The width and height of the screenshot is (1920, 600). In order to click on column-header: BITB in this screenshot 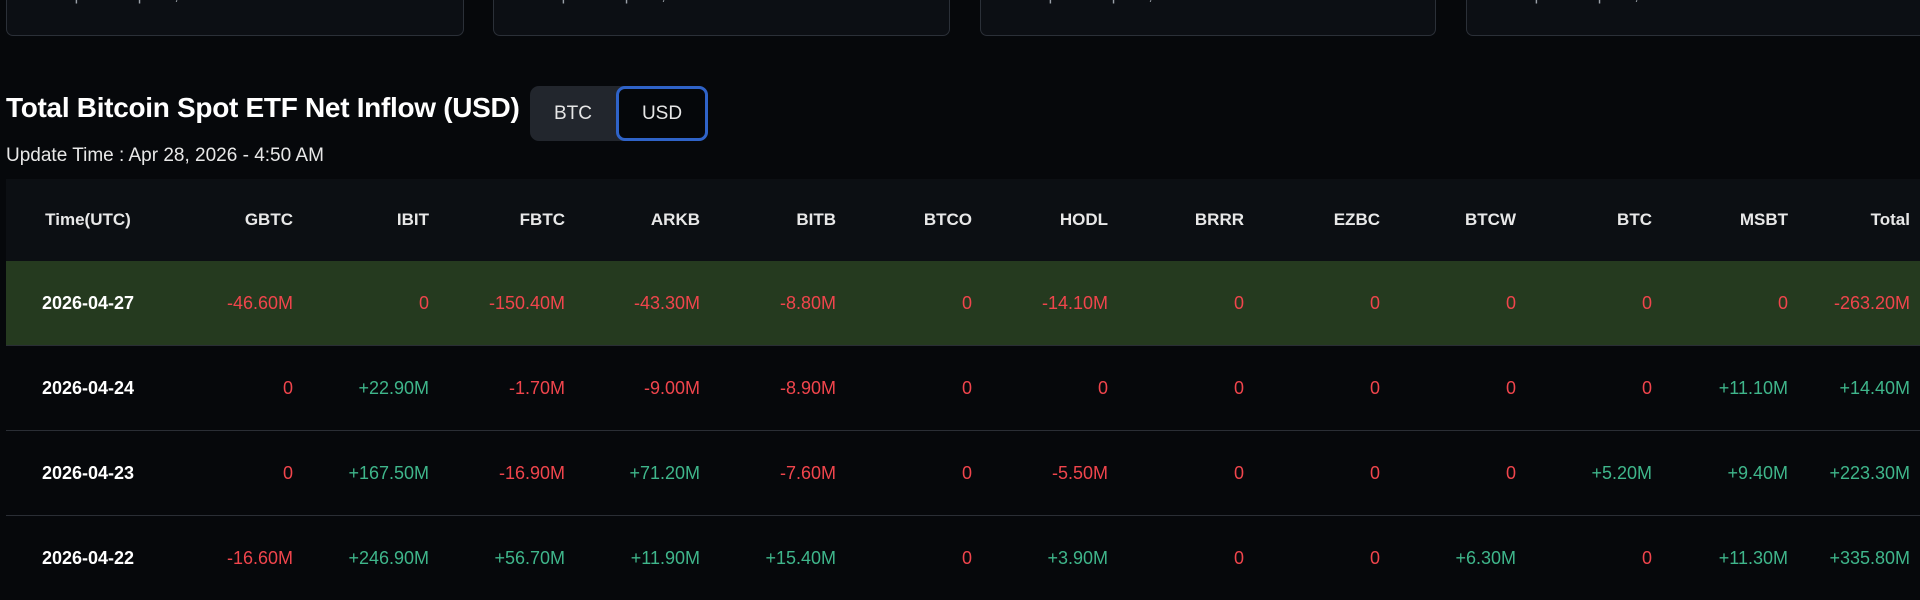, I will do `click(816, 219)`.